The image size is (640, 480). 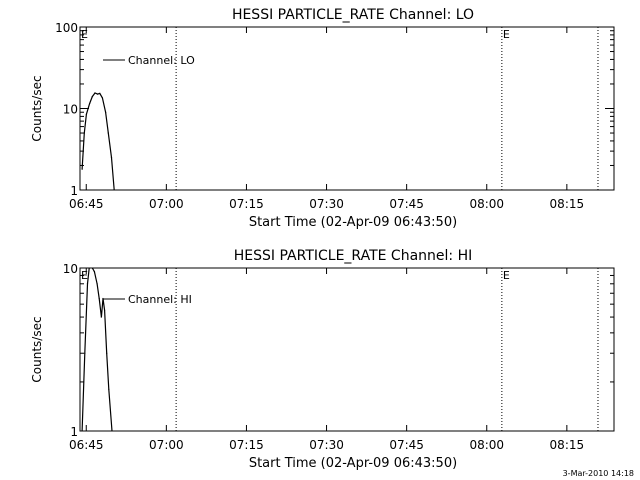 I want to click on panel-1-x-tick-label: 06:45, so click(x=86, y=204).